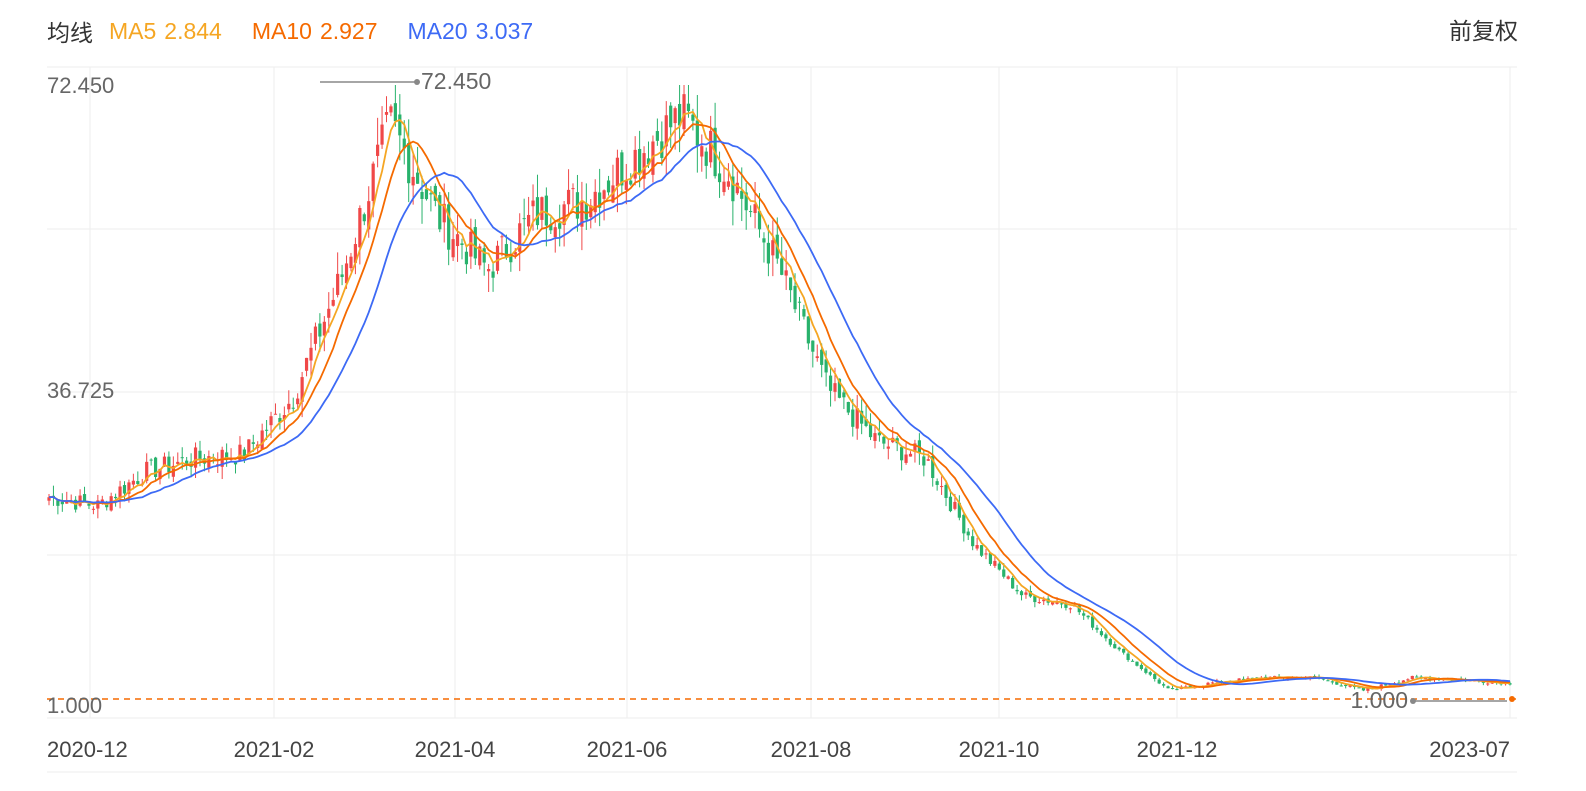 This screenshot has width=1586, height=791. Describe the element at coordinates (193, 30) in the screenshot. I see `legend-ma5-value: 2.844` at that location.